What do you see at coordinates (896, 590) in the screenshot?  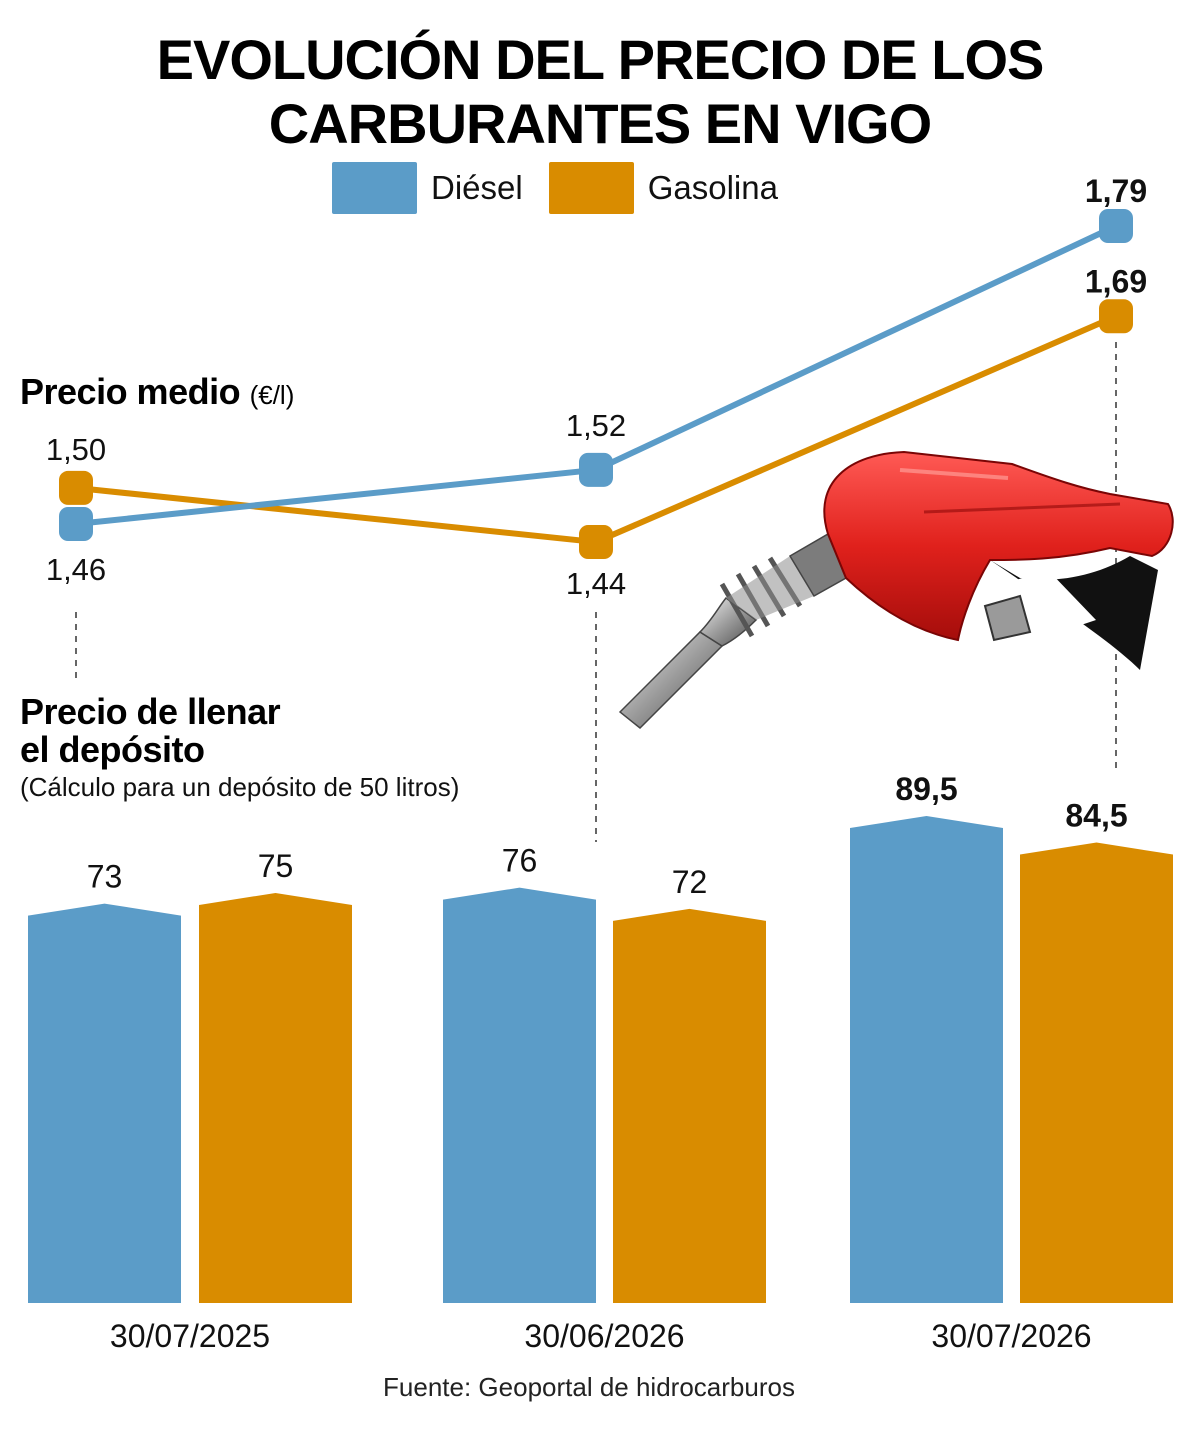 I see `fuel-pump-nozzle-icon` at bounding box center [896, 590].